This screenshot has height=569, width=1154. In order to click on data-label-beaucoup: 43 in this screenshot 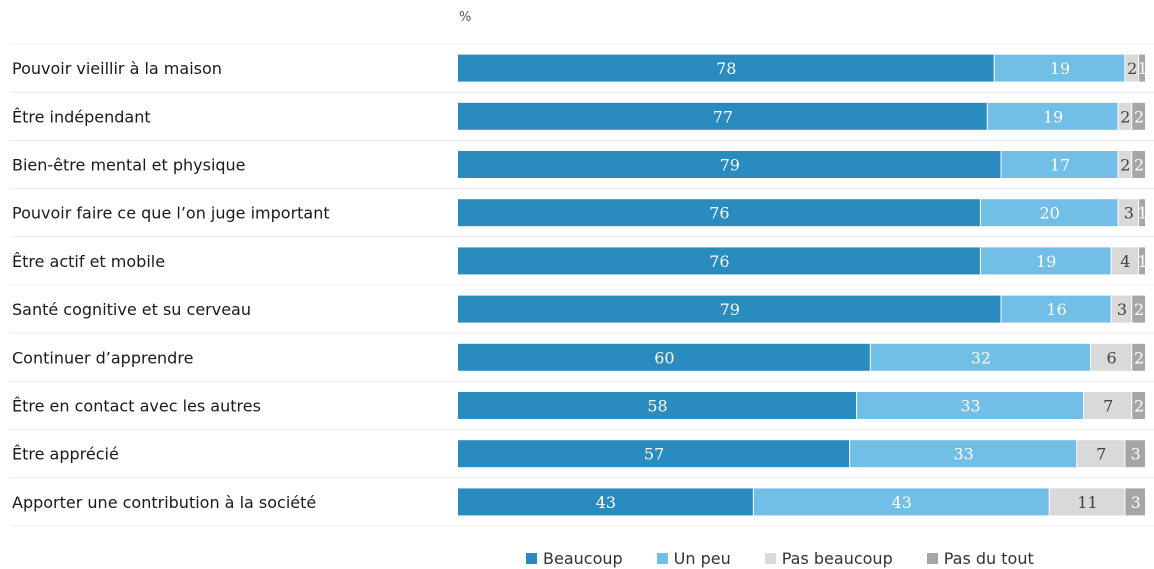, I will do `click(606, 502)`.